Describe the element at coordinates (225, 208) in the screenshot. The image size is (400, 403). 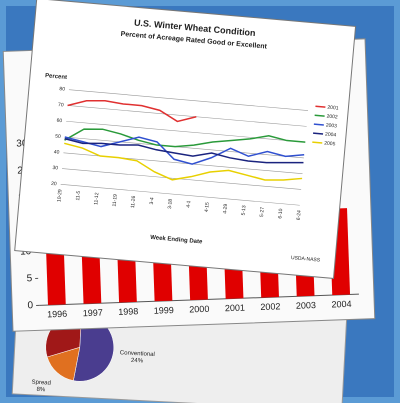
I see `x-tick-label: 4-29` at that location.